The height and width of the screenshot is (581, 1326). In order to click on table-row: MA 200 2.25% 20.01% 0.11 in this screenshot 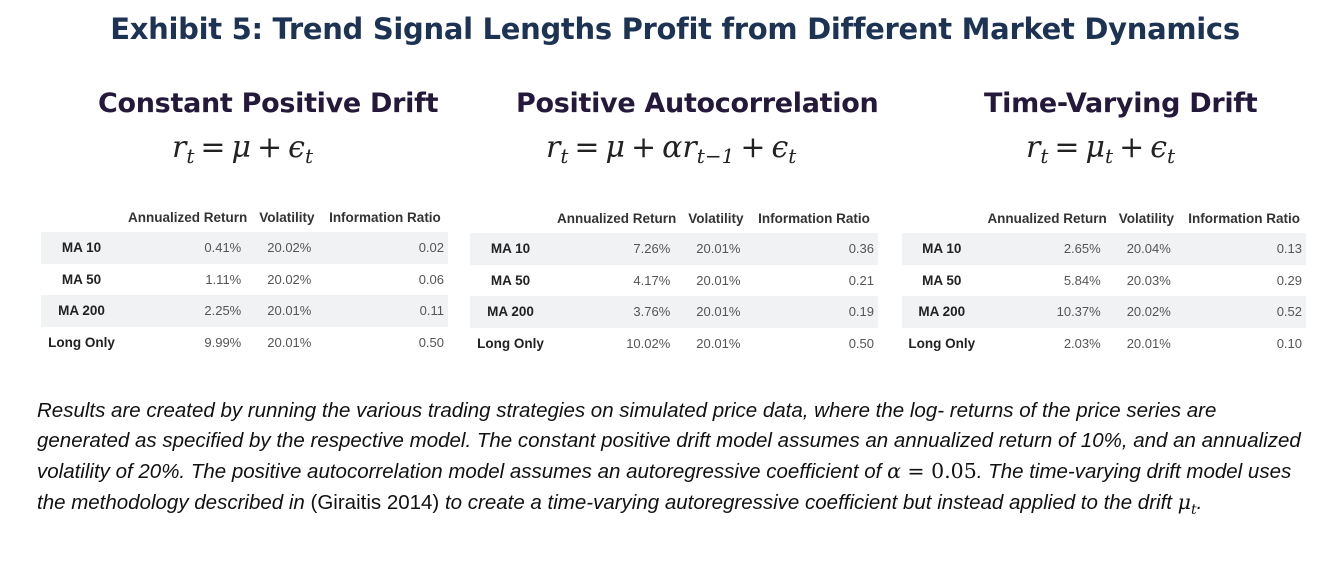, I will do `click(244, 311)`.